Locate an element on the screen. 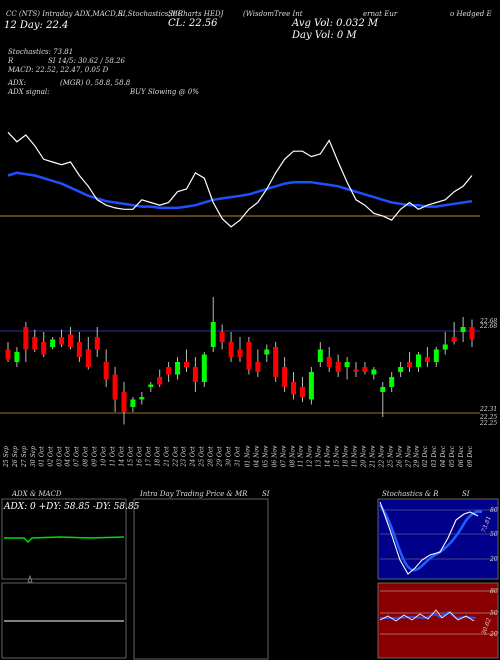  date-label: 27 Sep is located at coordinates (24, 456).